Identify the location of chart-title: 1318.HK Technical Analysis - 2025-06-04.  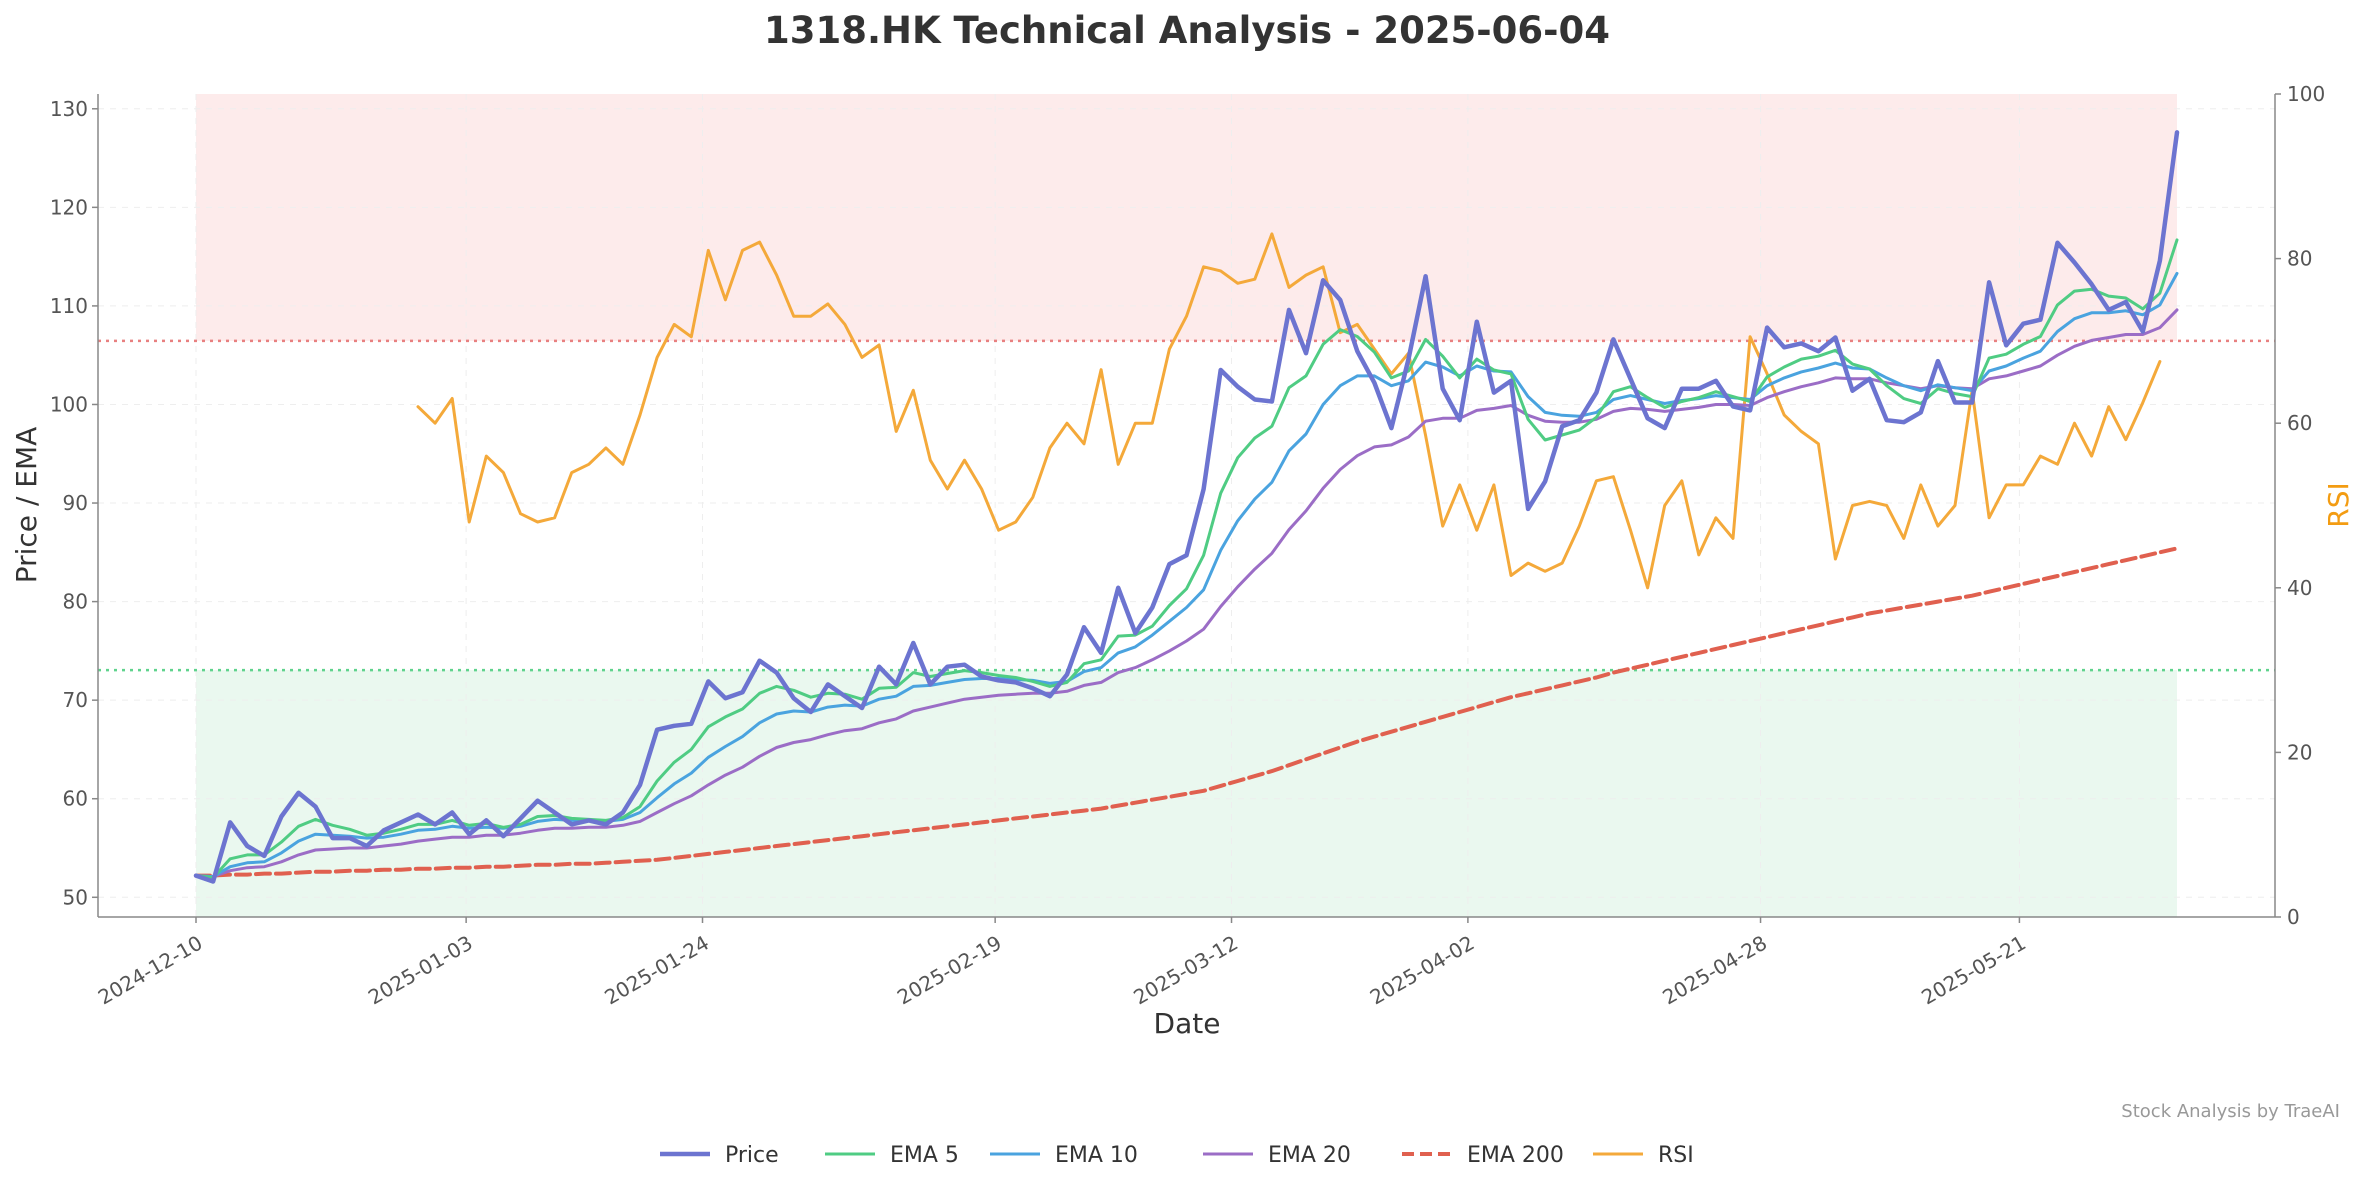
(1187, 30).